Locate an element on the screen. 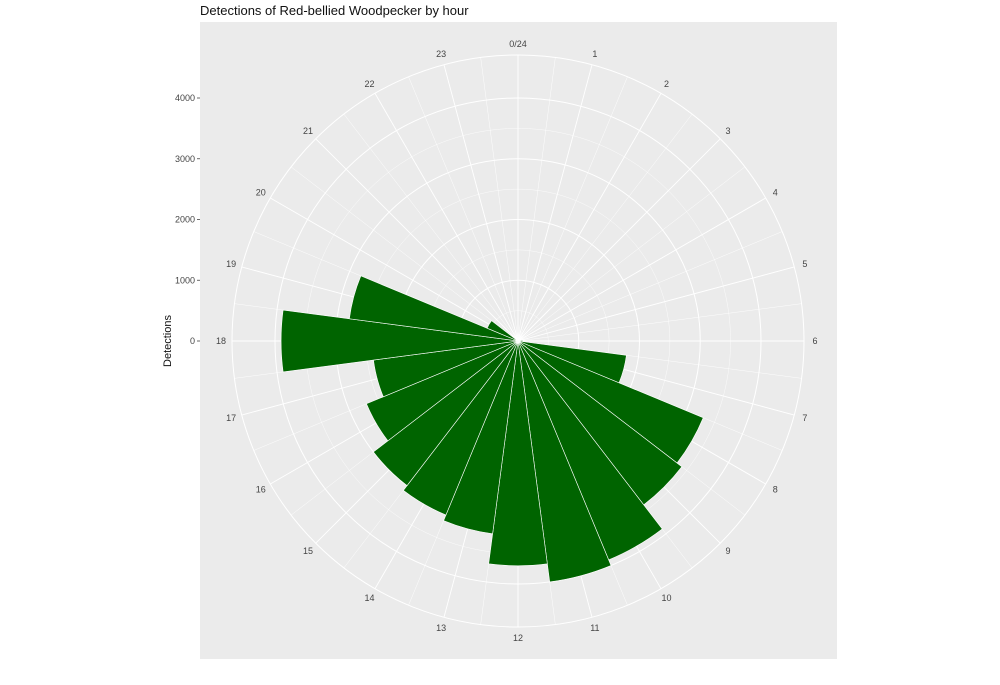 The image size is (1000, 685). angle-tick-label: 22 is located at coordinates (369, 84).